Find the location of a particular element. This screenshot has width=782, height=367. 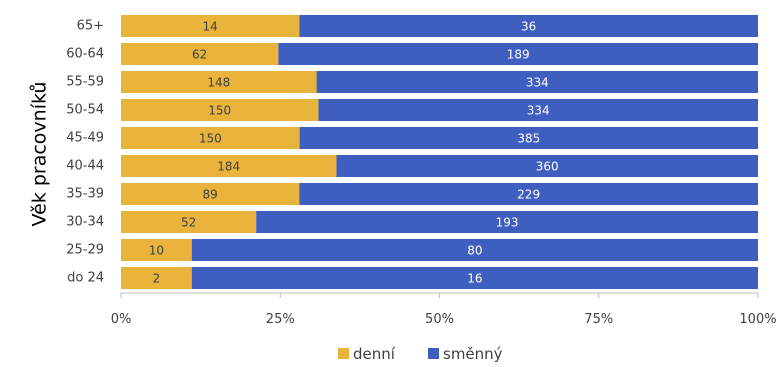

data-label-smenny: 385 is located at coordinates (528, 139).